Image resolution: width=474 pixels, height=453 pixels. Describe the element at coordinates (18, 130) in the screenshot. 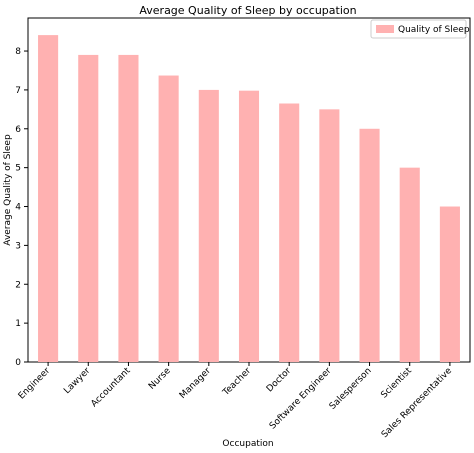

I see `y-tick-label: 6` at that location.